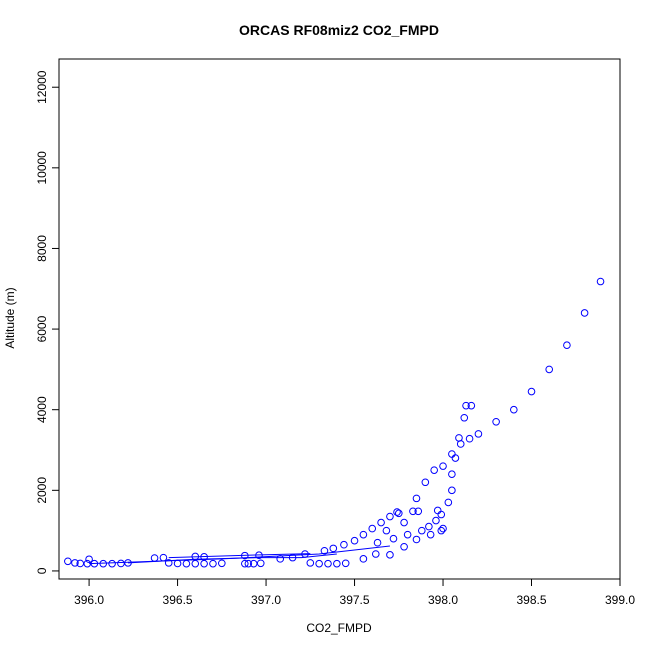 This screenshot has width=650, height=650. I want to click on connector-lines, so click(239, 555).